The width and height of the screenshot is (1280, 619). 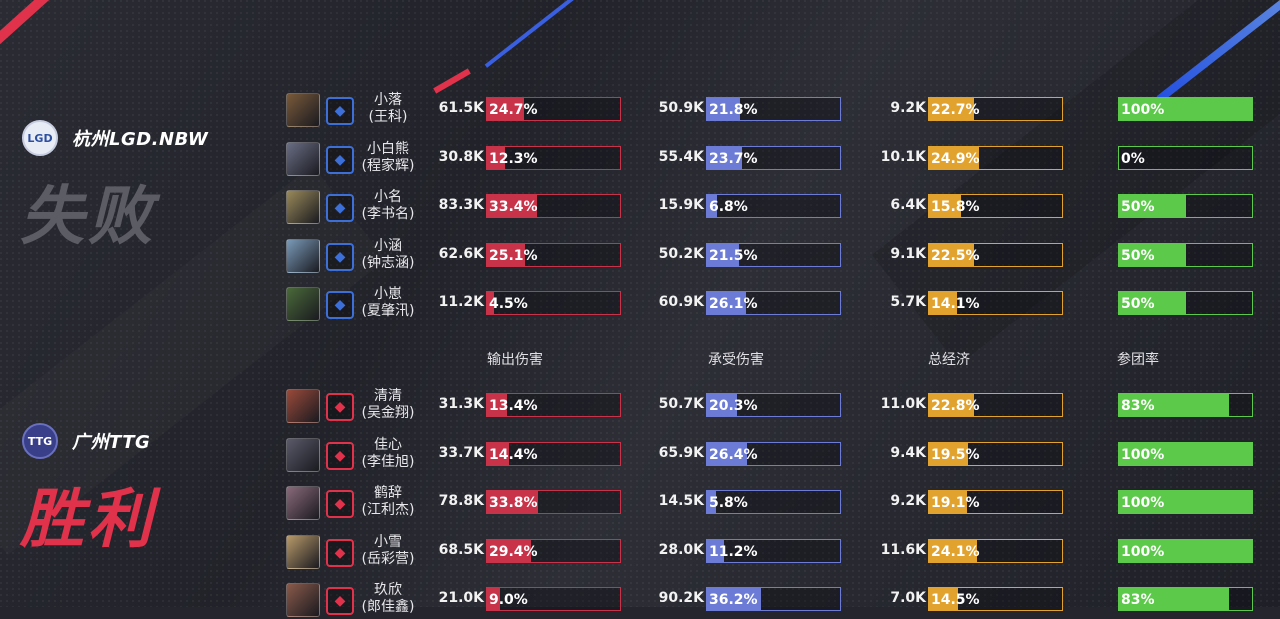 I want to click on econ-percent: 22.7%, so click(x=955, y=110).